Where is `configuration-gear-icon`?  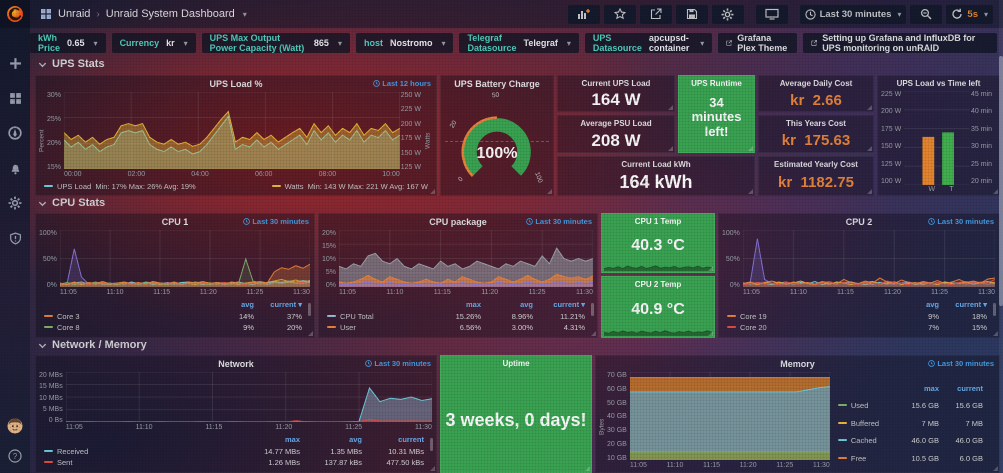
configuration-gear-icon is located at coordinates (15, 203).